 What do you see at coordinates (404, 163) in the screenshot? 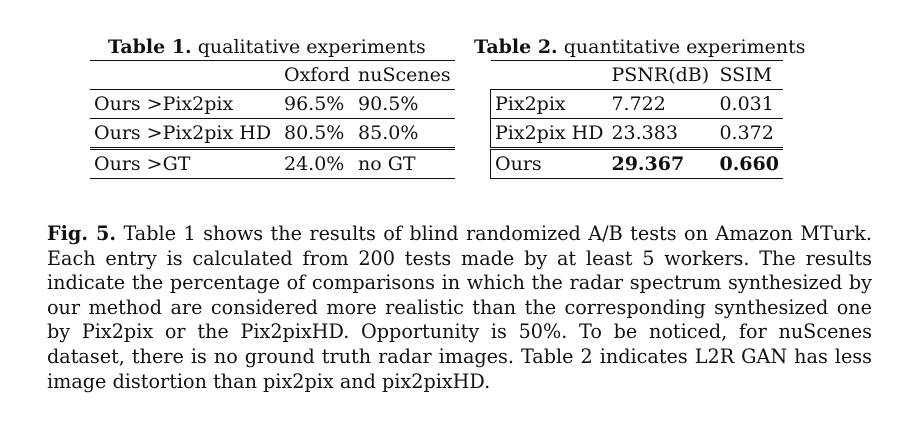
I see `table1-cell: no GT` at bounding box center [404, 163].